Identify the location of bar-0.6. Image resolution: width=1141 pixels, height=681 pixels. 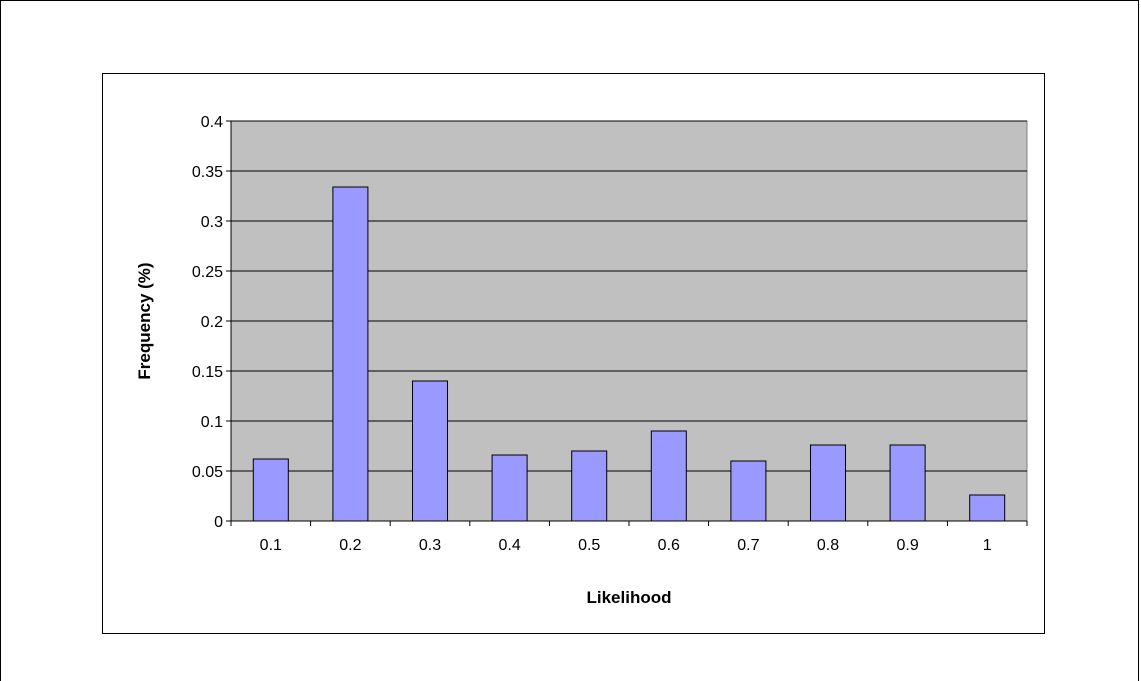
(668, 476).